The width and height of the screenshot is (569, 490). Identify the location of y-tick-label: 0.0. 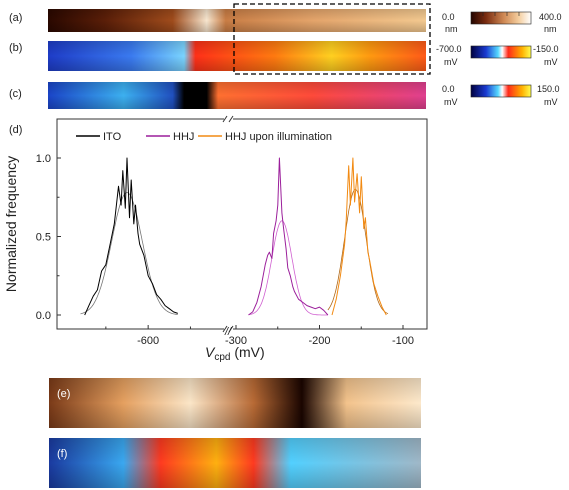
(43, 316).